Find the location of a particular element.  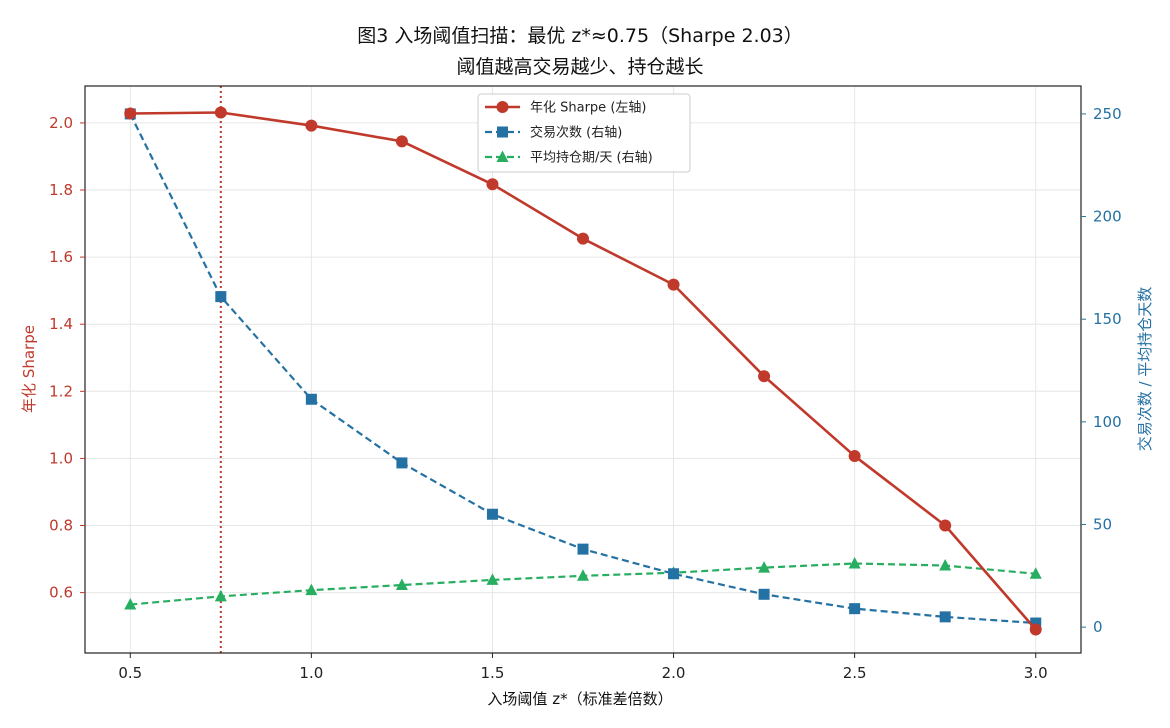

legend-label: 年化 Sharpe (左轴) is located at coordinates (588, 108).